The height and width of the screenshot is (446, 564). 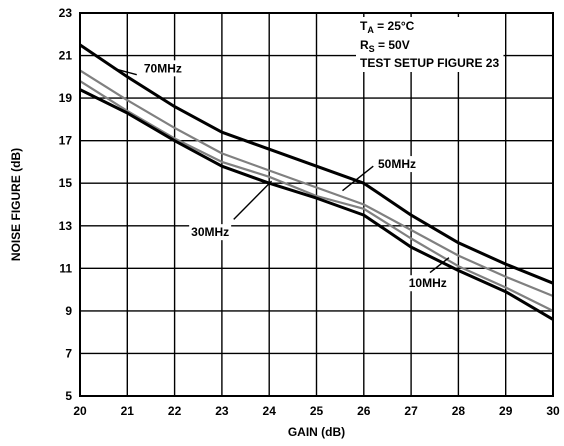 I want to click on series-label-10mhz: 10MHz, so click(x=428, y=283).